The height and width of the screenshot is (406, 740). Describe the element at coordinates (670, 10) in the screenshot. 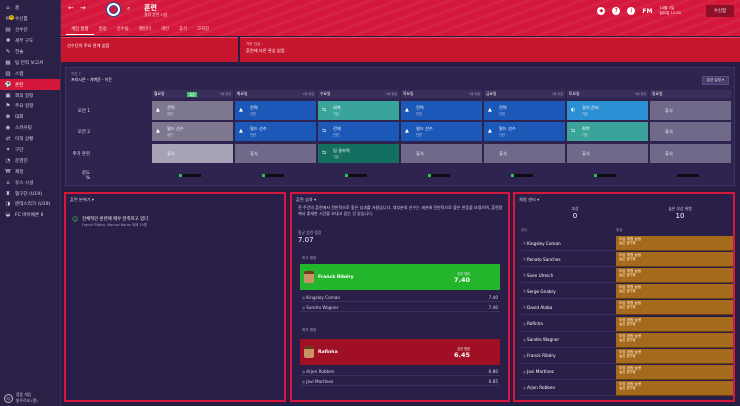

I see `game-date: 10월 7일 일요일 12:00` at that location.